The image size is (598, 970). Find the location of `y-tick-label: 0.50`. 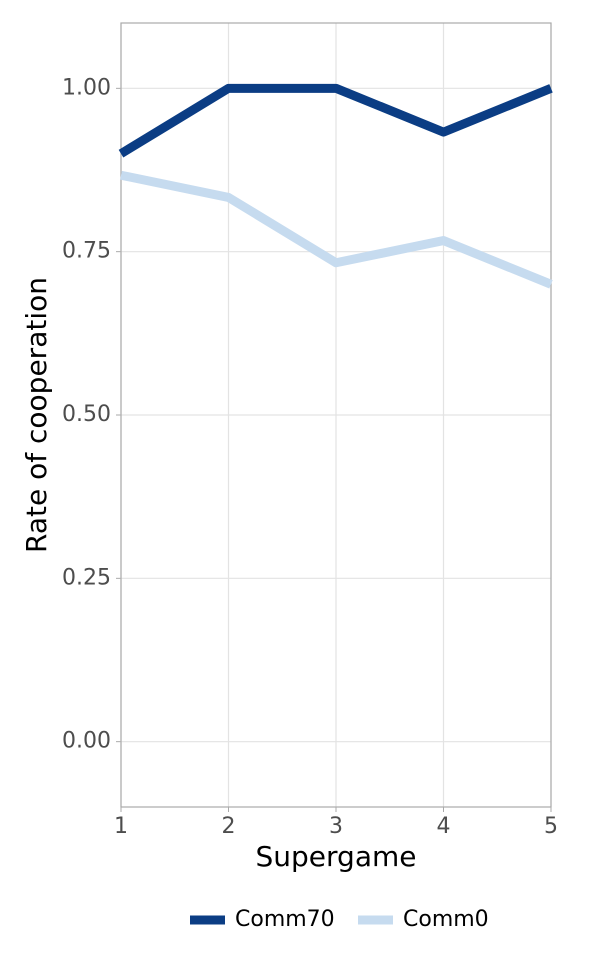

y-tick-label: 0.50 is located at coordinates (86, 414).